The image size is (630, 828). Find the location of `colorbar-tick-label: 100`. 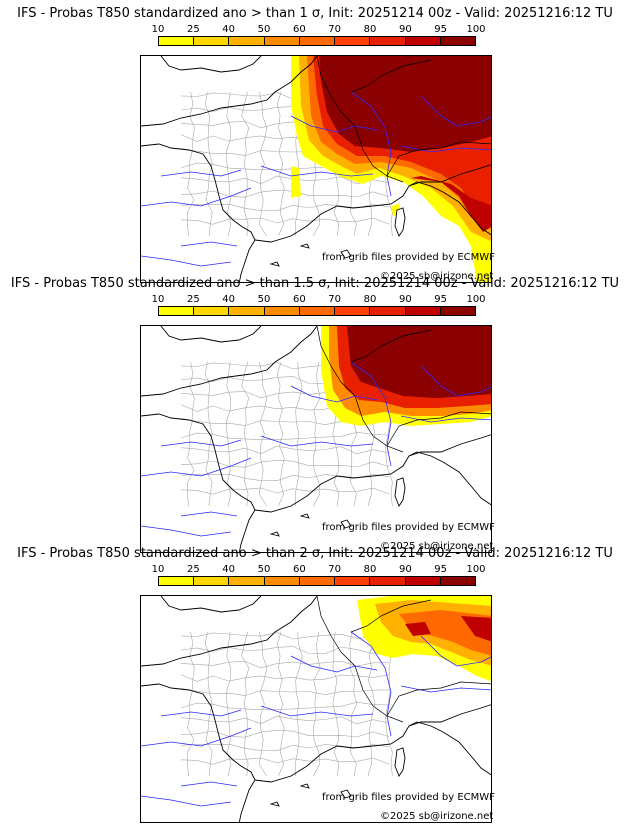

colorbar-tick-label: 100 is located at coordinates (476, 29).